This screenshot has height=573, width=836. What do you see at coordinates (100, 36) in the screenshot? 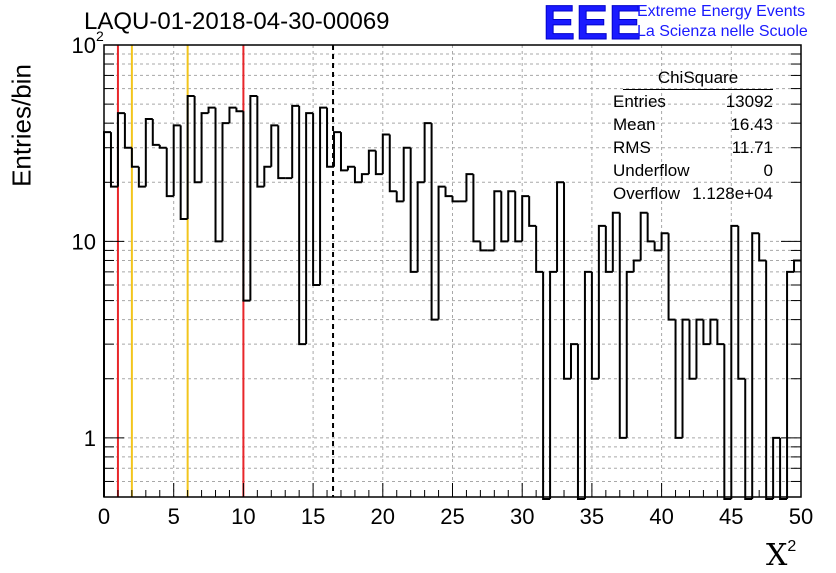
I see `y-tick-exponent: 2` at bounding box center [100, 36].